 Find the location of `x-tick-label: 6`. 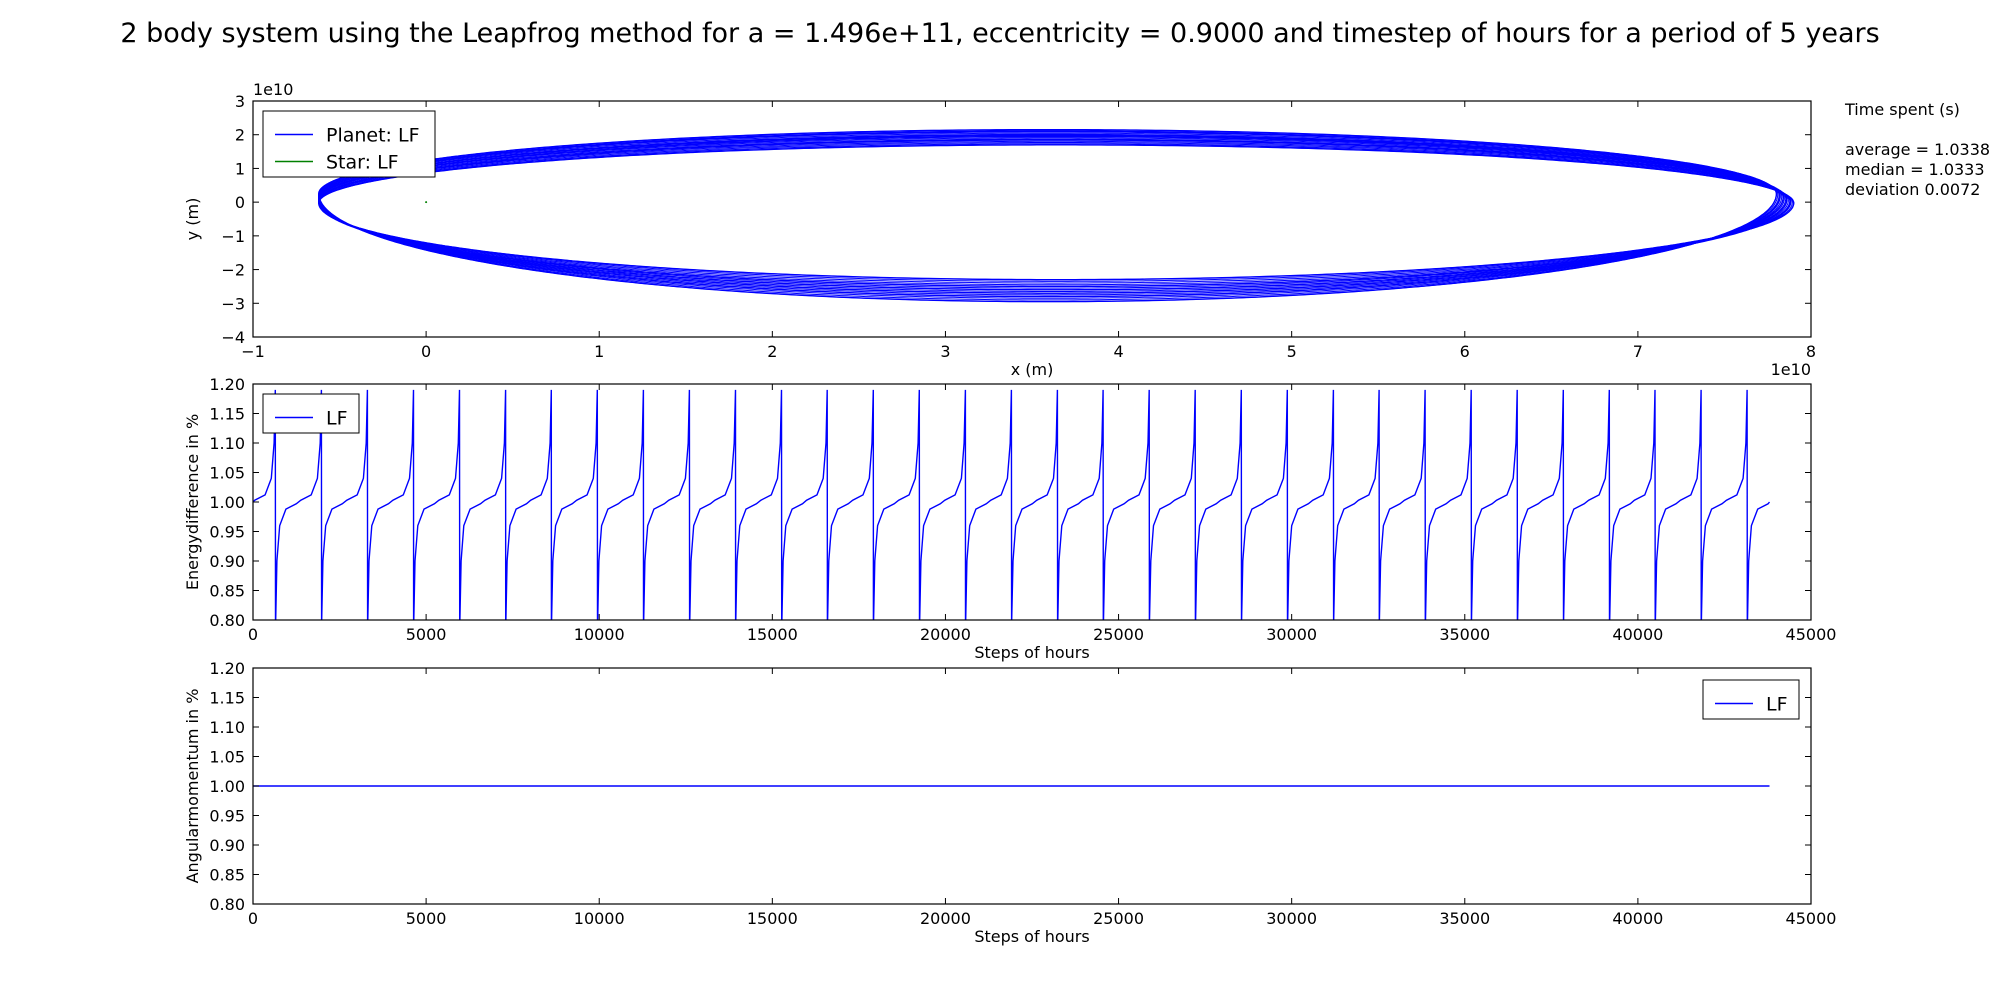

x-tick-label: 6 is located at coordinates (1465, 351).